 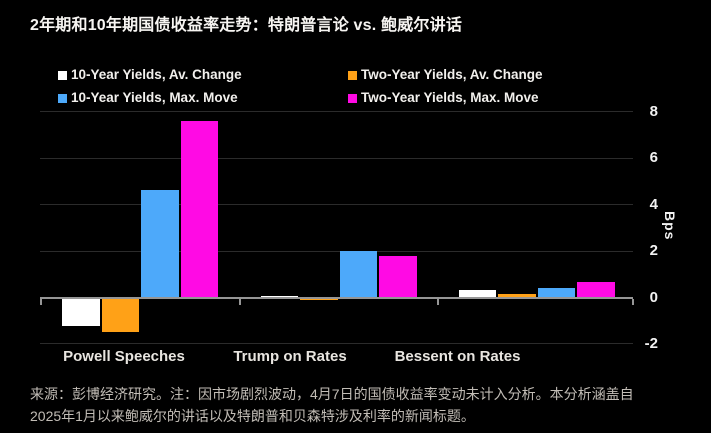 What do you see at coordinates (653, 297) in the screenshot?
I see `y-axis-tick-label: 0` at bounding box center [653, 297].